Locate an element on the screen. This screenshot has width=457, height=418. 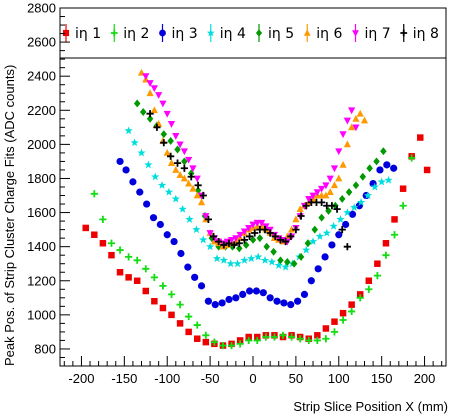
x-tick-label: 0 is located at coordinates (252, 378).